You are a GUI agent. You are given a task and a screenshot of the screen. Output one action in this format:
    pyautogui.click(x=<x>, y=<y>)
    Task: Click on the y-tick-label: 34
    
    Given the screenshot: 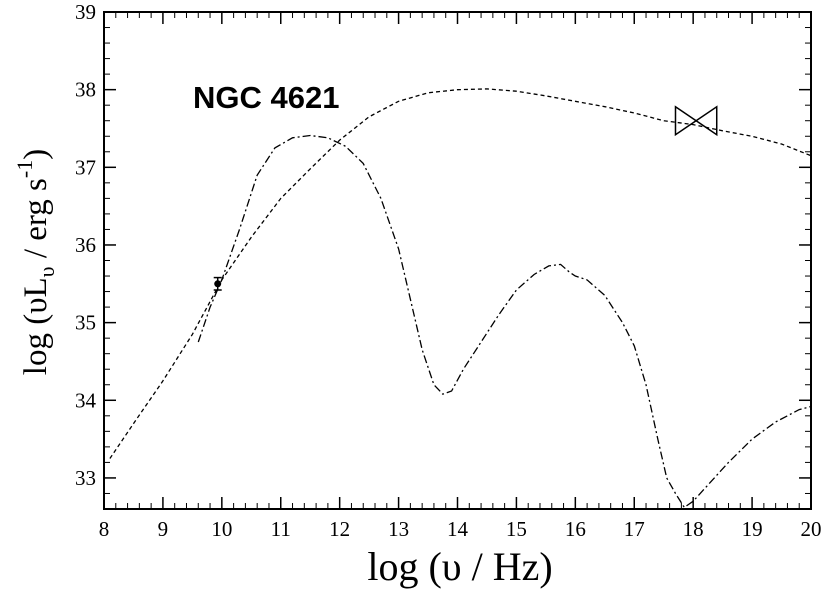 What is the action you would take?
    pyautogui.click(x=86, y=400)
    